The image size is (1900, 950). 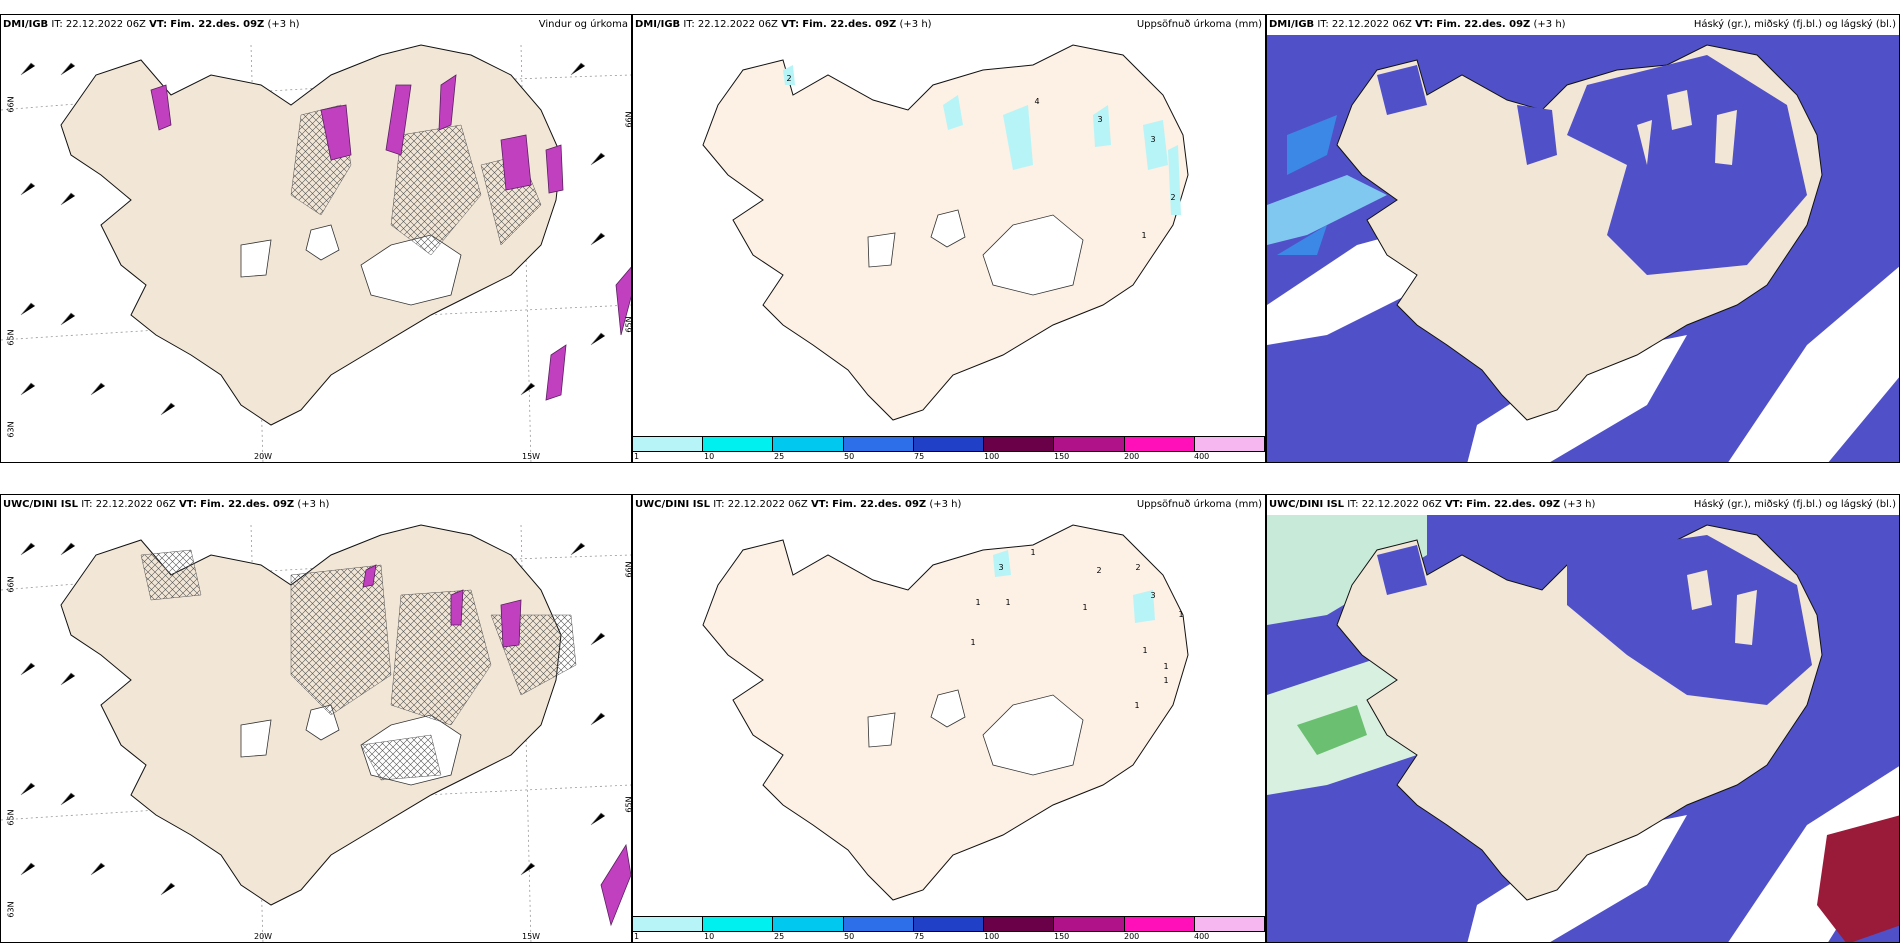 I want to click on panel-title: Vindur og úrkoma, so click(x=583, y=24).